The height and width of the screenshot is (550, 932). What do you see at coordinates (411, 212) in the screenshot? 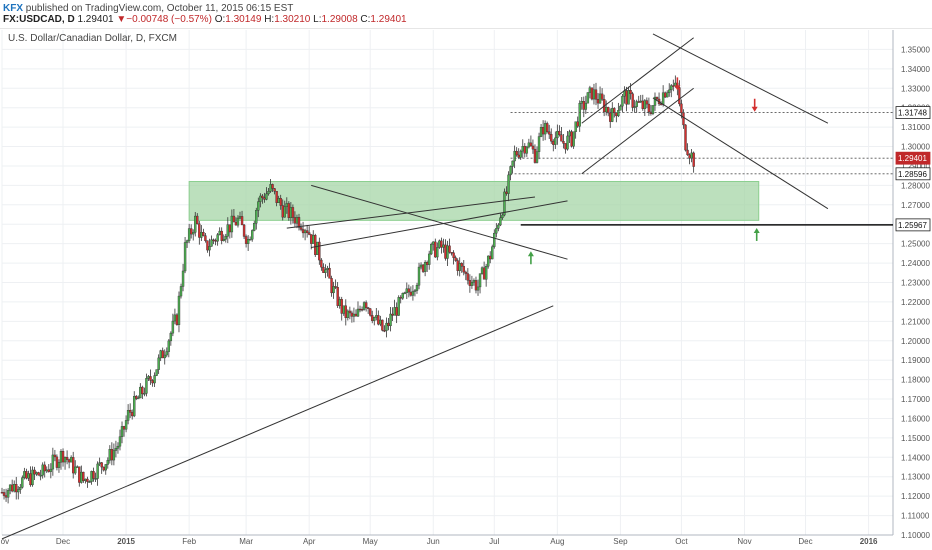
I see `trendline` at bounding box center [411, 212].